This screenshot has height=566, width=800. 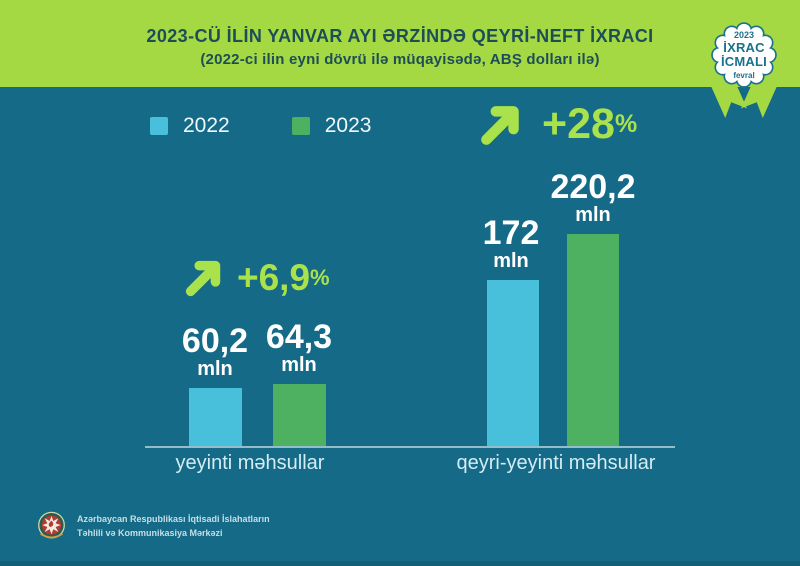 I want to click on bar-value-label-food-2023: 64,3 mln, so click(x=299, y=348).